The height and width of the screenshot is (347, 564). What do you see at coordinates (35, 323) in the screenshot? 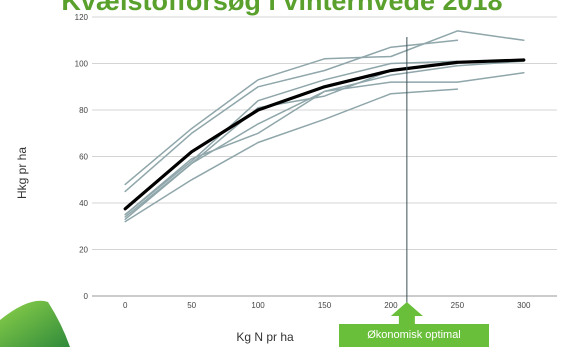
I see `leaf-logo-decoration` at bounding box center [35, 323].